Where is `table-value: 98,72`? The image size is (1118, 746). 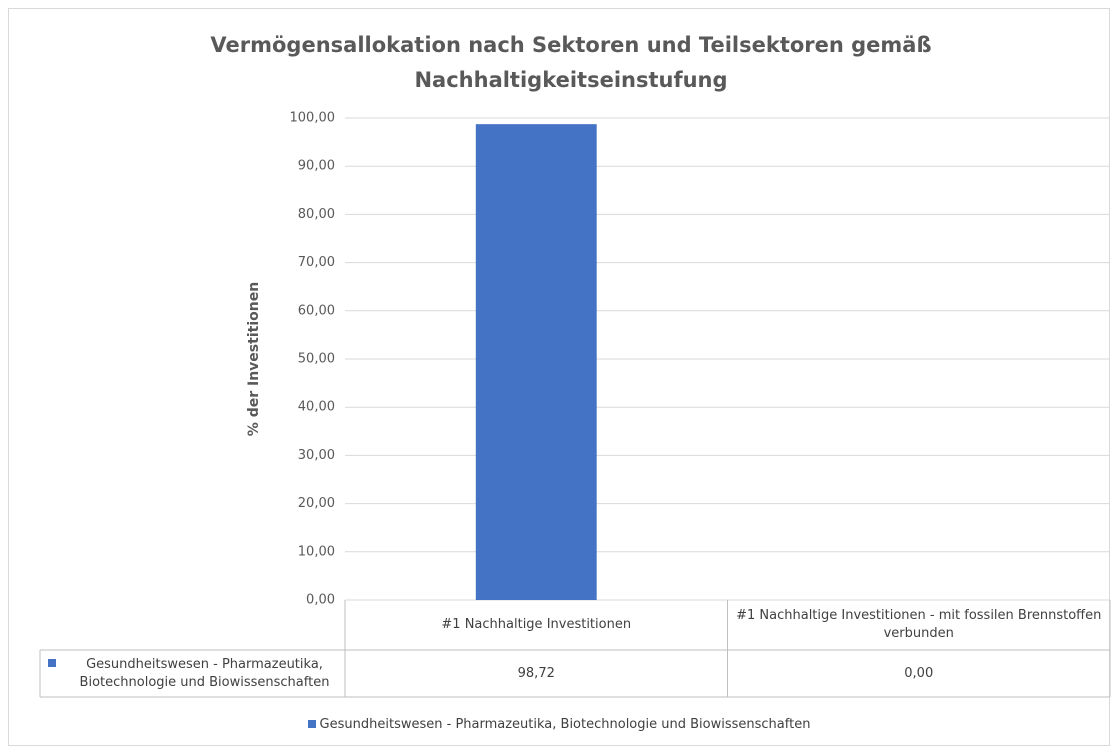
table-value: 98,72 is located at coordinates (536, 673).